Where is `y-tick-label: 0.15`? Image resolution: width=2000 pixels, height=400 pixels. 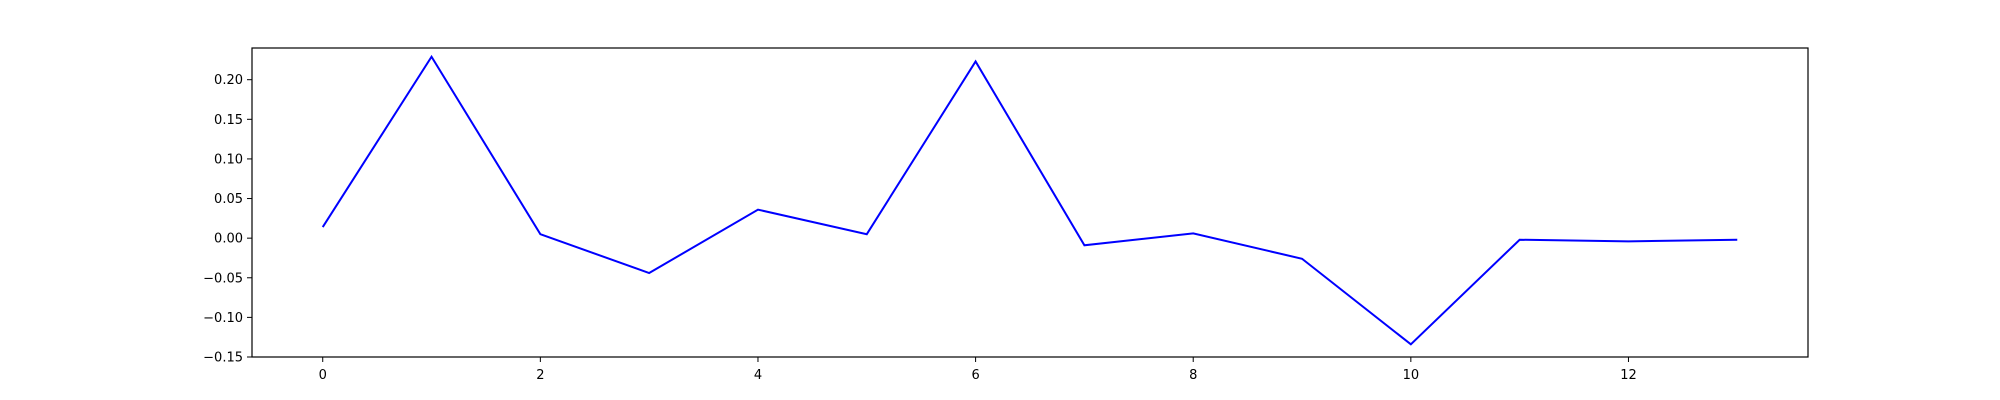
y-tick-label: 0.15 is located at coordinates (228, 120).